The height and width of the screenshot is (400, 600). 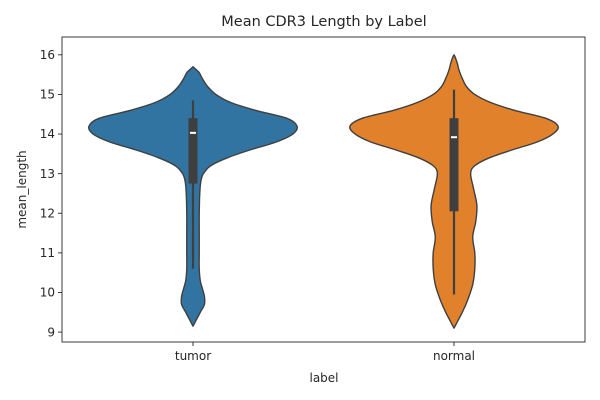 I want to click on x-axis: tumor normal, so click(x=325, y=352).